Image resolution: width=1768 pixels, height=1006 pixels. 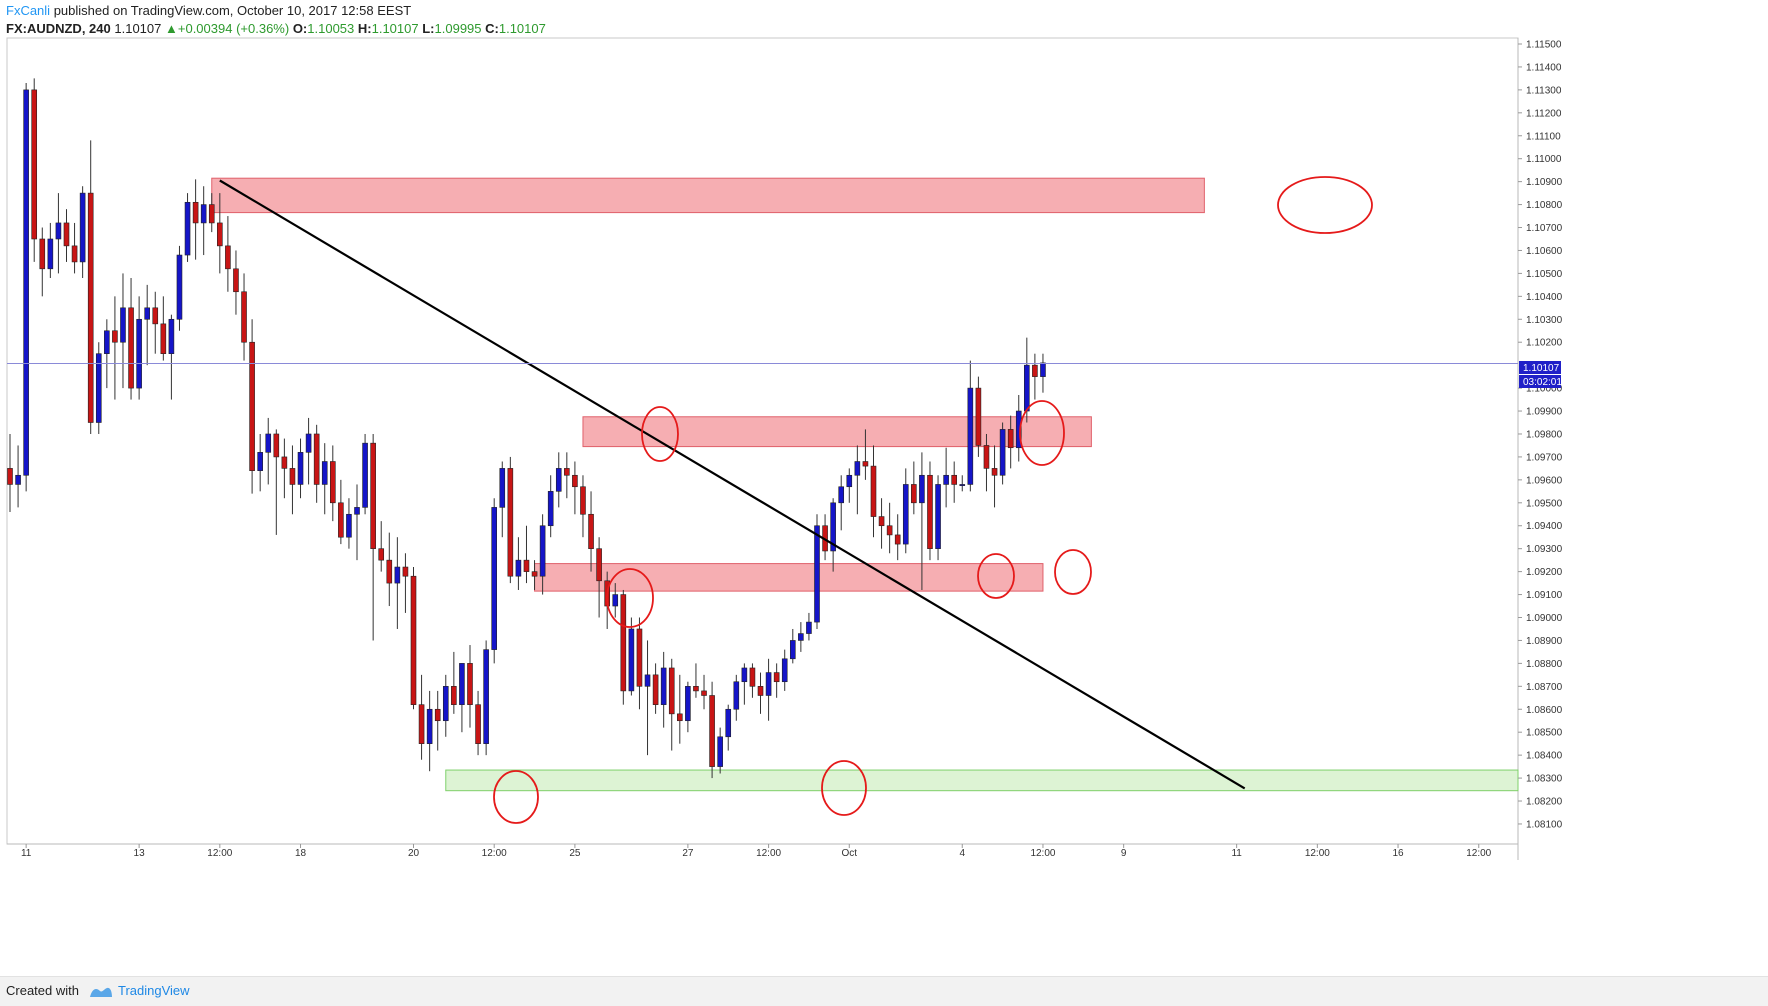 I want to click on countdown-tag, so click(x=1540, y=381).